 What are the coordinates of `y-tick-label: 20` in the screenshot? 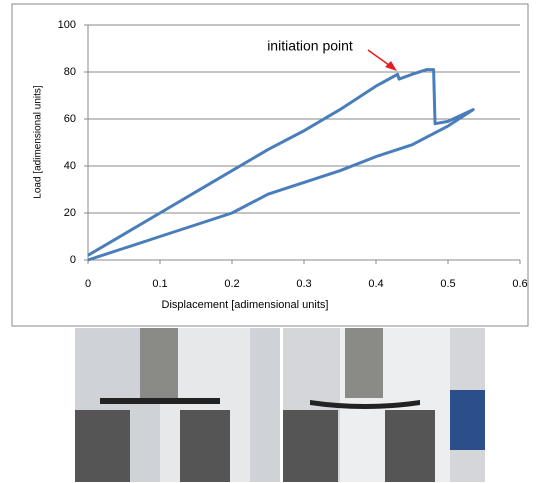 It's located at (70, 213).